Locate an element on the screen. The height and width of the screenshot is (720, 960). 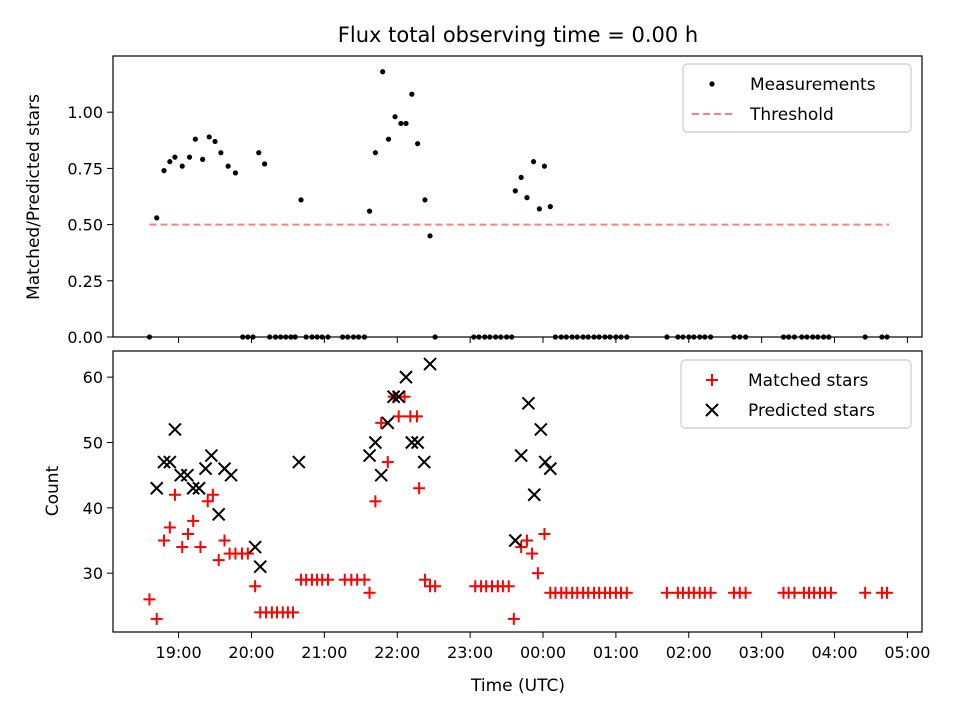
legend-dot-icon is located at coordinates (712, 84).